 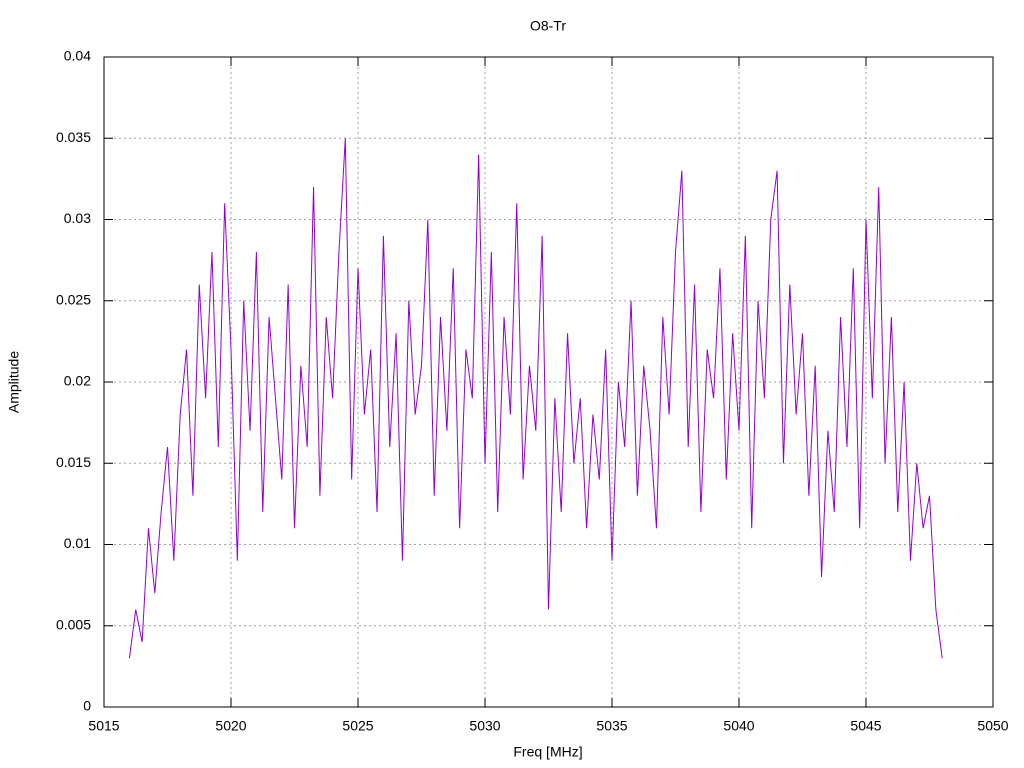 What do you see at coordinates (738, 726) in the screenshot?
I see `x-tick-label: 5040` at bounding box center [738, 726].